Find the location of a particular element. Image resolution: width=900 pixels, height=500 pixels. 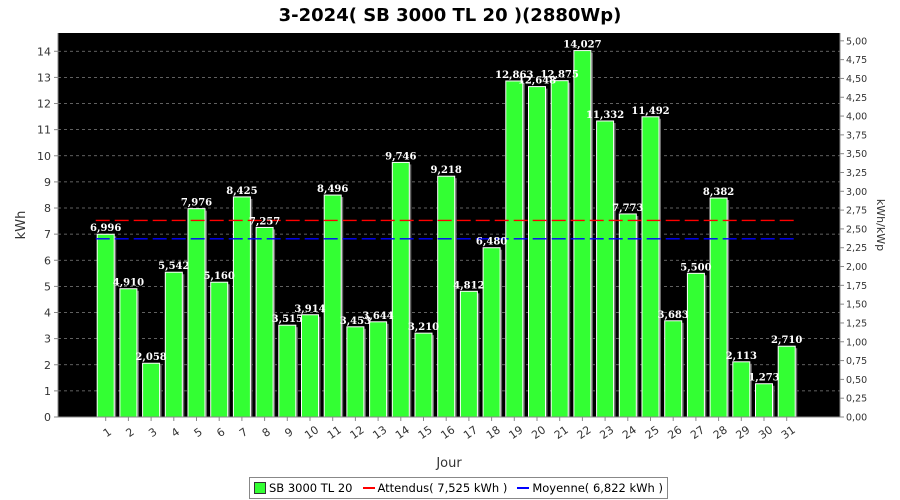

x-tick-label-21: 21 is located at coordinates (561, 432).